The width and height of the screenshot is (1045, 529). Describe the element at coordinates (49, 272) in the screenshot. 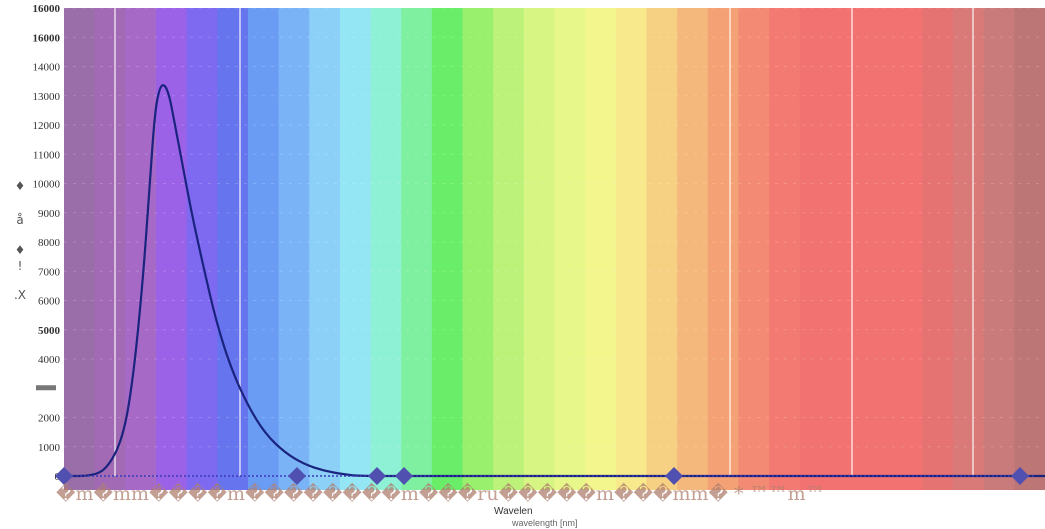

I see `y-tick-label: 7000` at that location.